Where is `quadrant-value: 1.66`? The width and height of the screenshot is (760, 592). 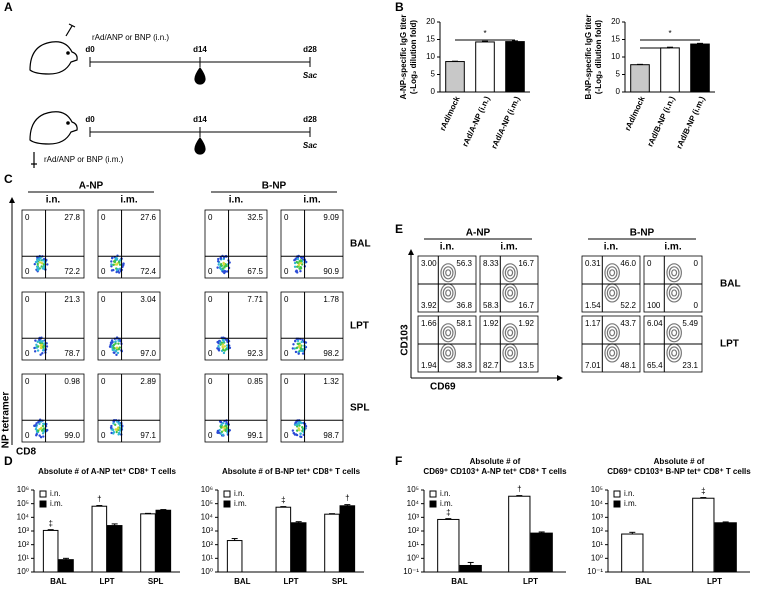
quadrant-value: 1.66 is located at coordinates (429, 323).